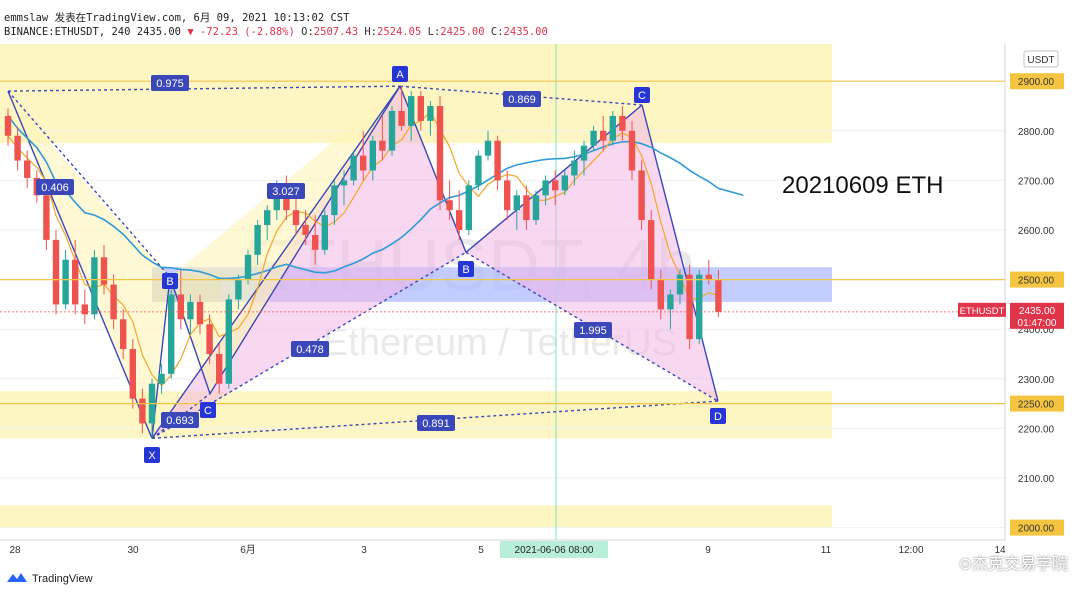  What do you see at coordinates (49, 578) in the screenshot?
I see `tradingview-logo: TradingView` at bounding box center [49, 578].